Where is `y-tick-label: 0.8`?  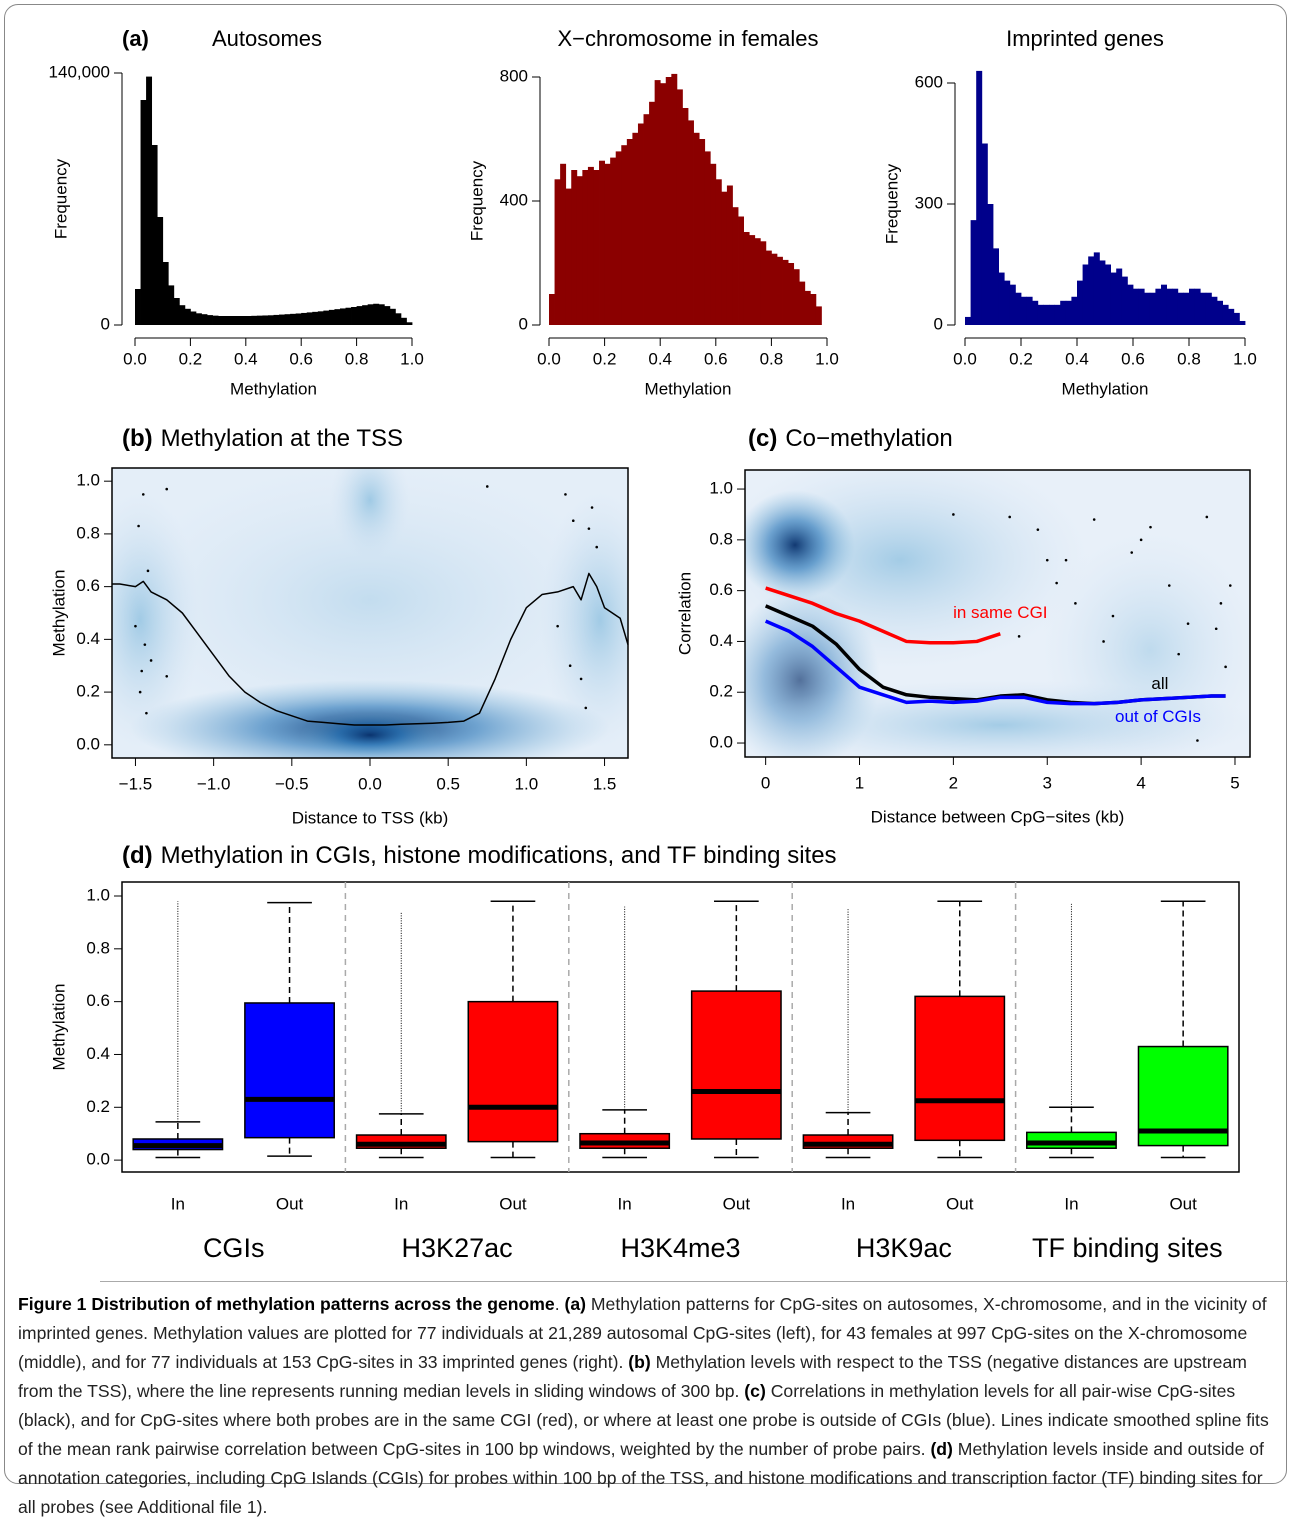 y-tick-label: 0.8 is located at coordinates (98, 947).